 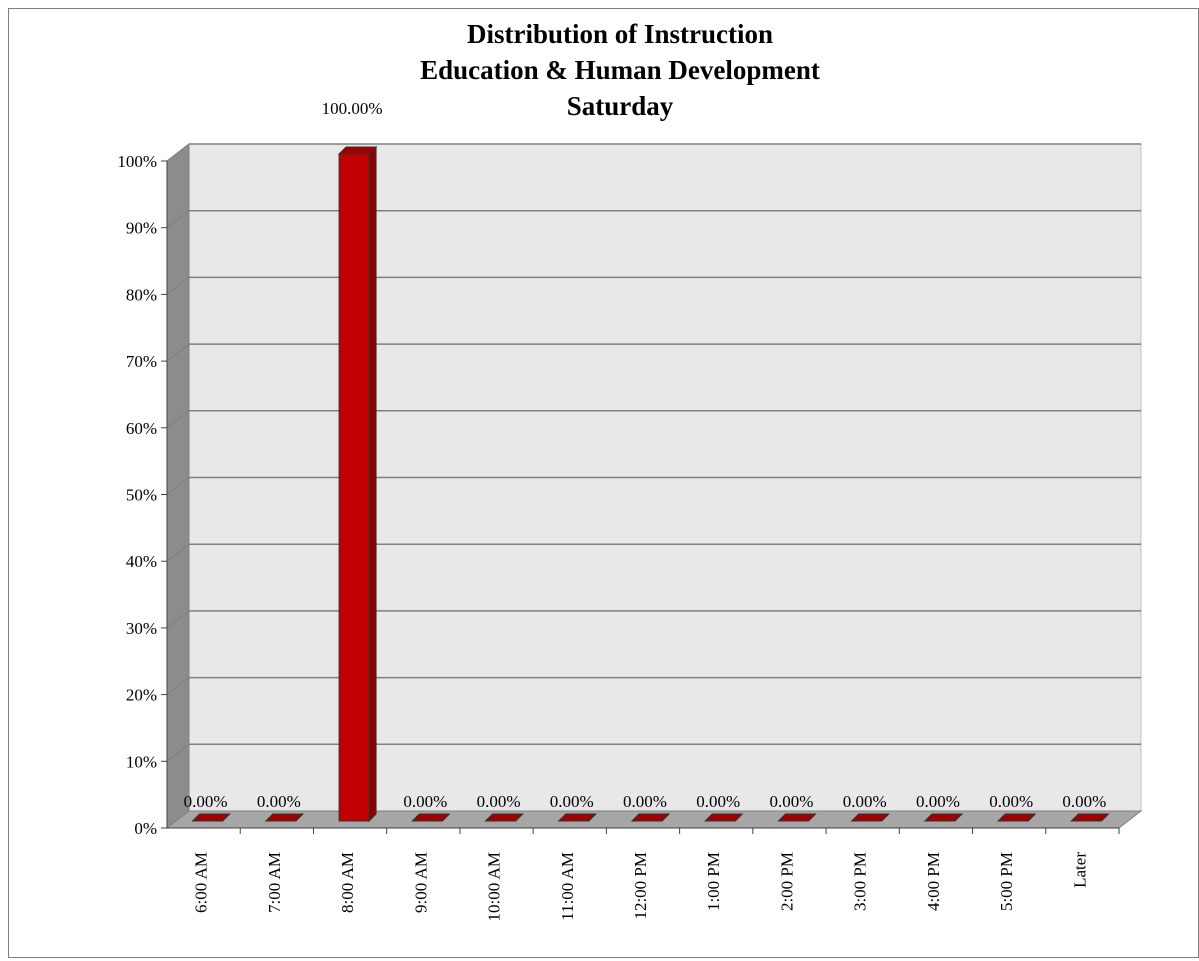 What do you see at coordinates (137, 161) in the screenshot?
I see `y-tick-label: 100%` at bounding box center [137, 161].